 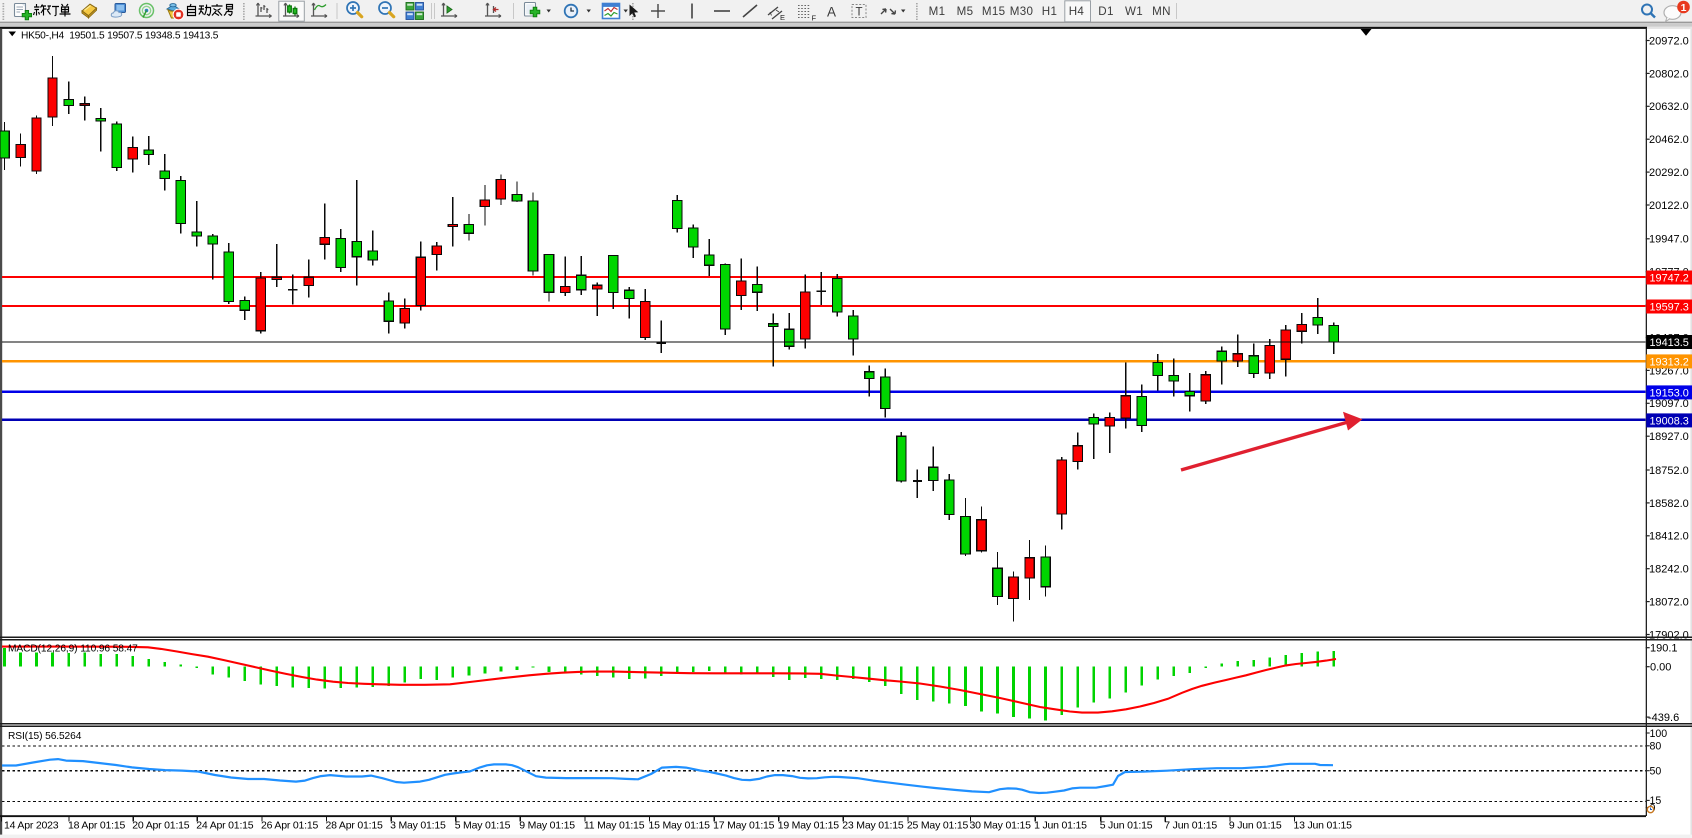 What do you see at coordinates (1255, 826) in the screenshot?
I see `svg-text: 9 Jun 01:15` at bounding box center [1255, 826].